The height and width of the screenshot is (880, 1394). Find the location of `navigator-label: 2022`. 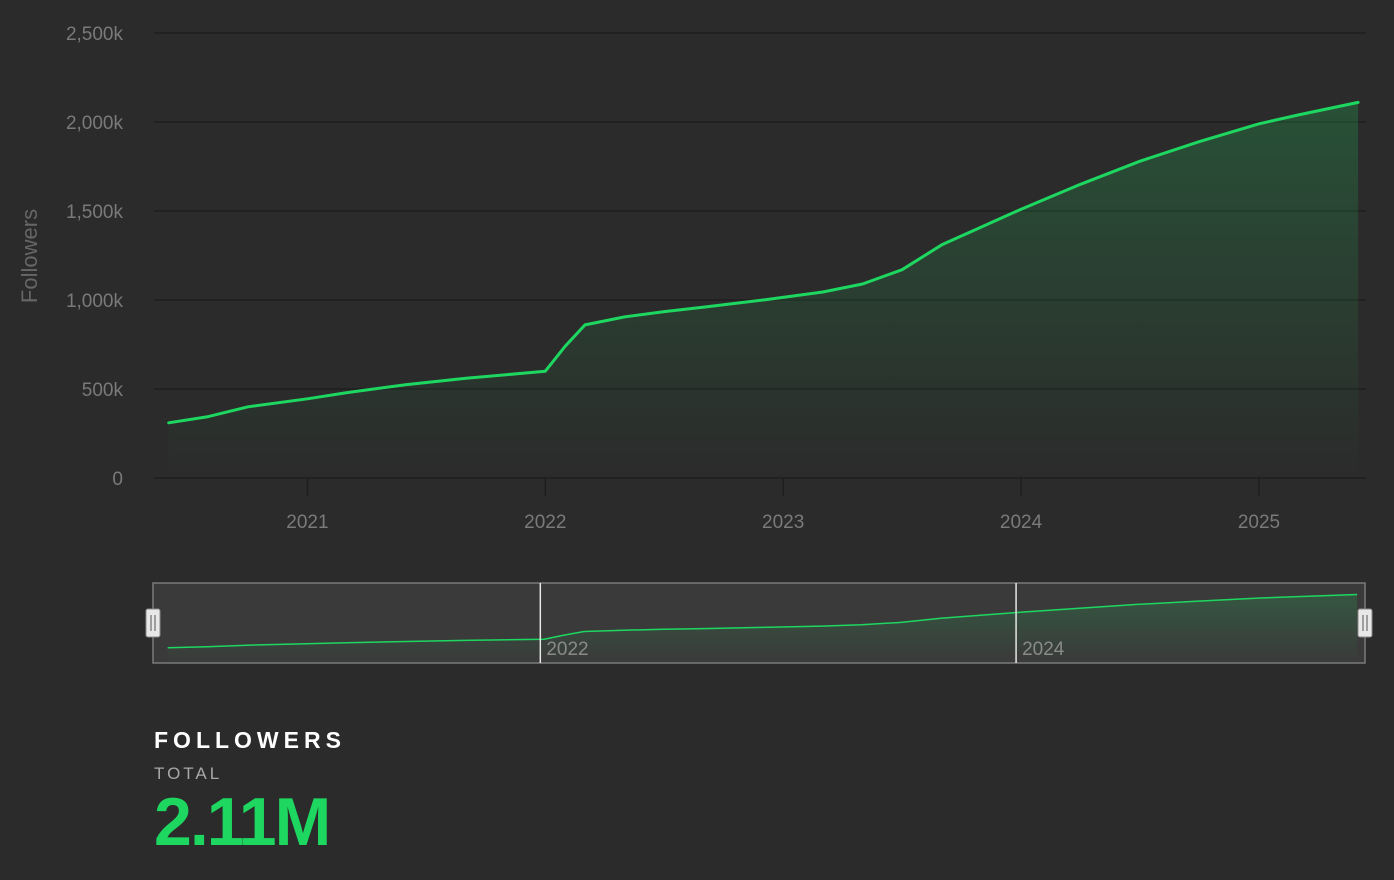

navigator-label: 2022 is located at coordinates (567, 649).